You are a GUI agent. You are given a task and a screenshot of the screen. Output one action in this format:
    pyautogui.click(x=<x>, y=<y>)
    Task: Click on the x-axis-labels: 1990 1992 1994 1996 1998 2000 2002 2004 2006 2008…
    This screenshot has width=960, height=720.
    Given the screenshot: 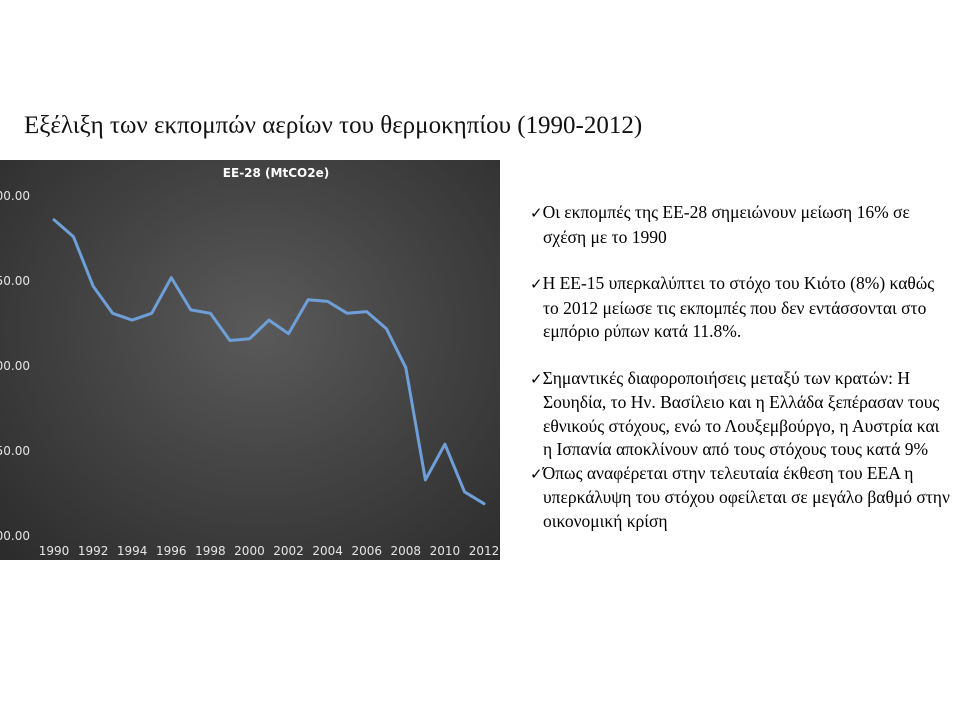 What is the action you would take?
    pyautogui.click(x=269, y=551)
    